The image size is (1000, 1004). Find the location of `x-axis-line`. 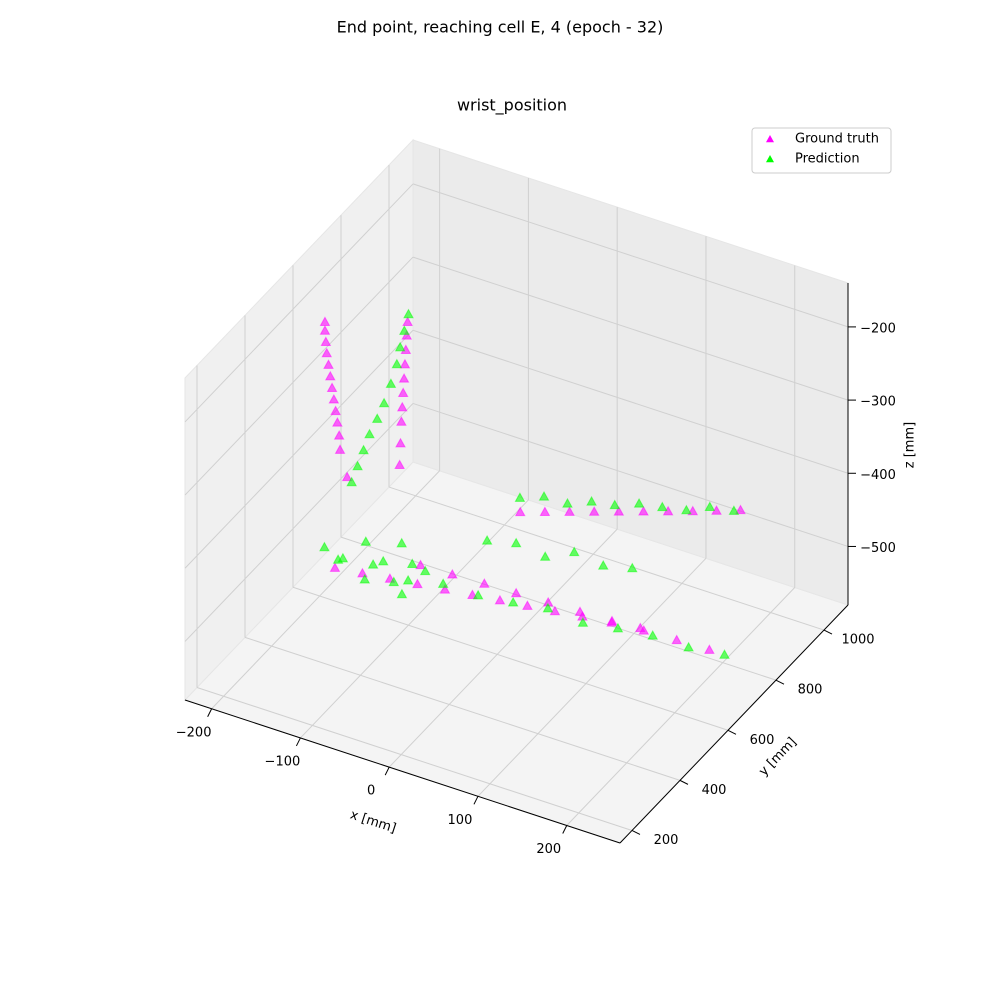

x-axis-line is located at coordinates (402, 771).